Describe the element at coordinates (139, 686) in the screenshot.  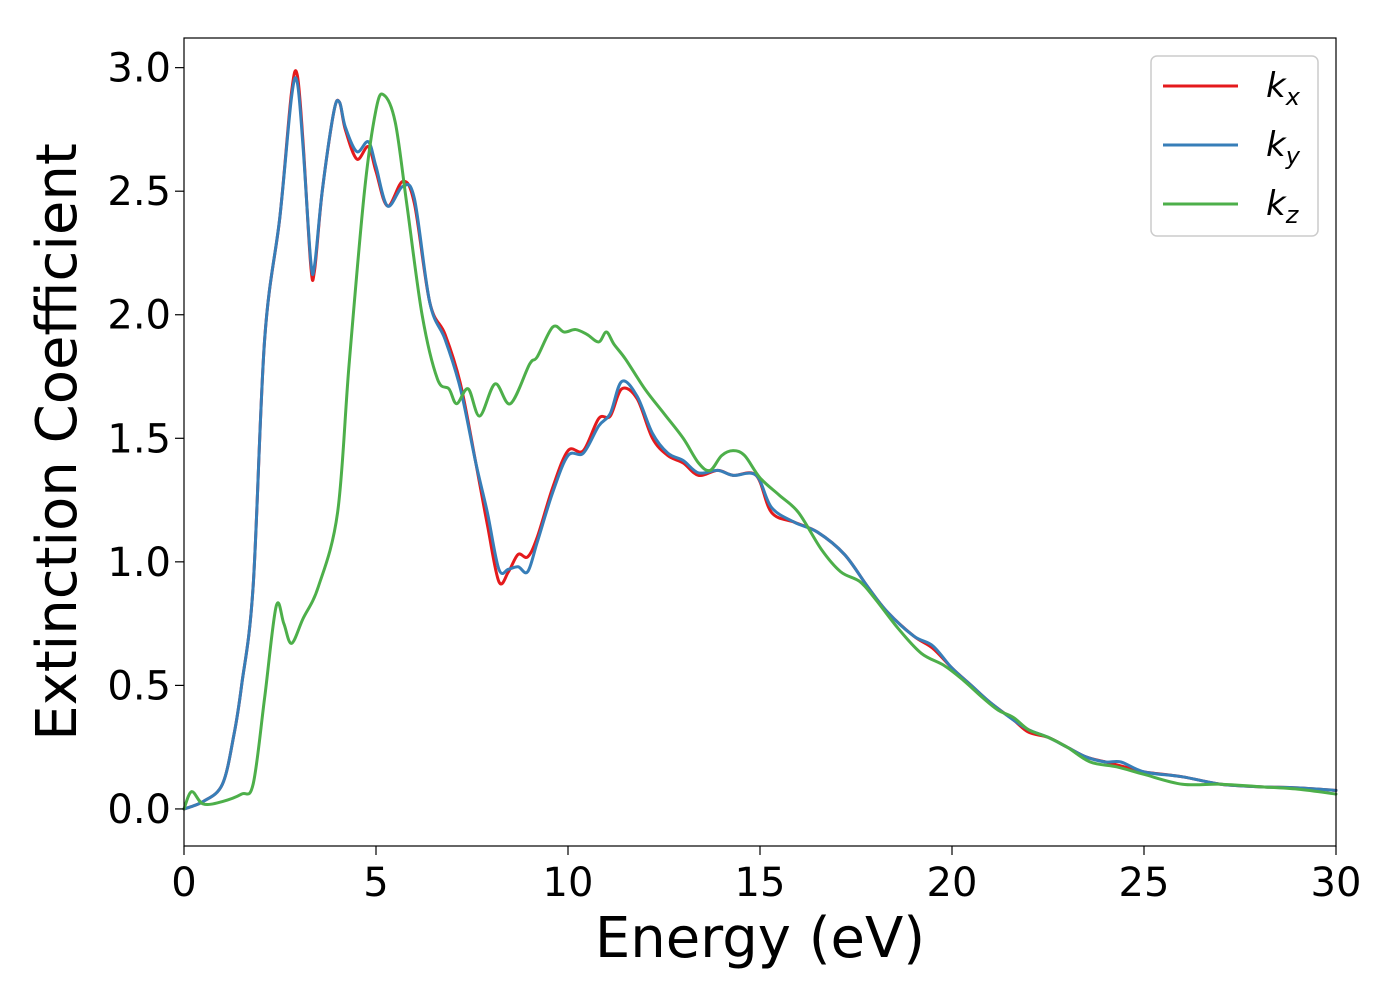
I see `y-tick-label: 0.5` at that location.